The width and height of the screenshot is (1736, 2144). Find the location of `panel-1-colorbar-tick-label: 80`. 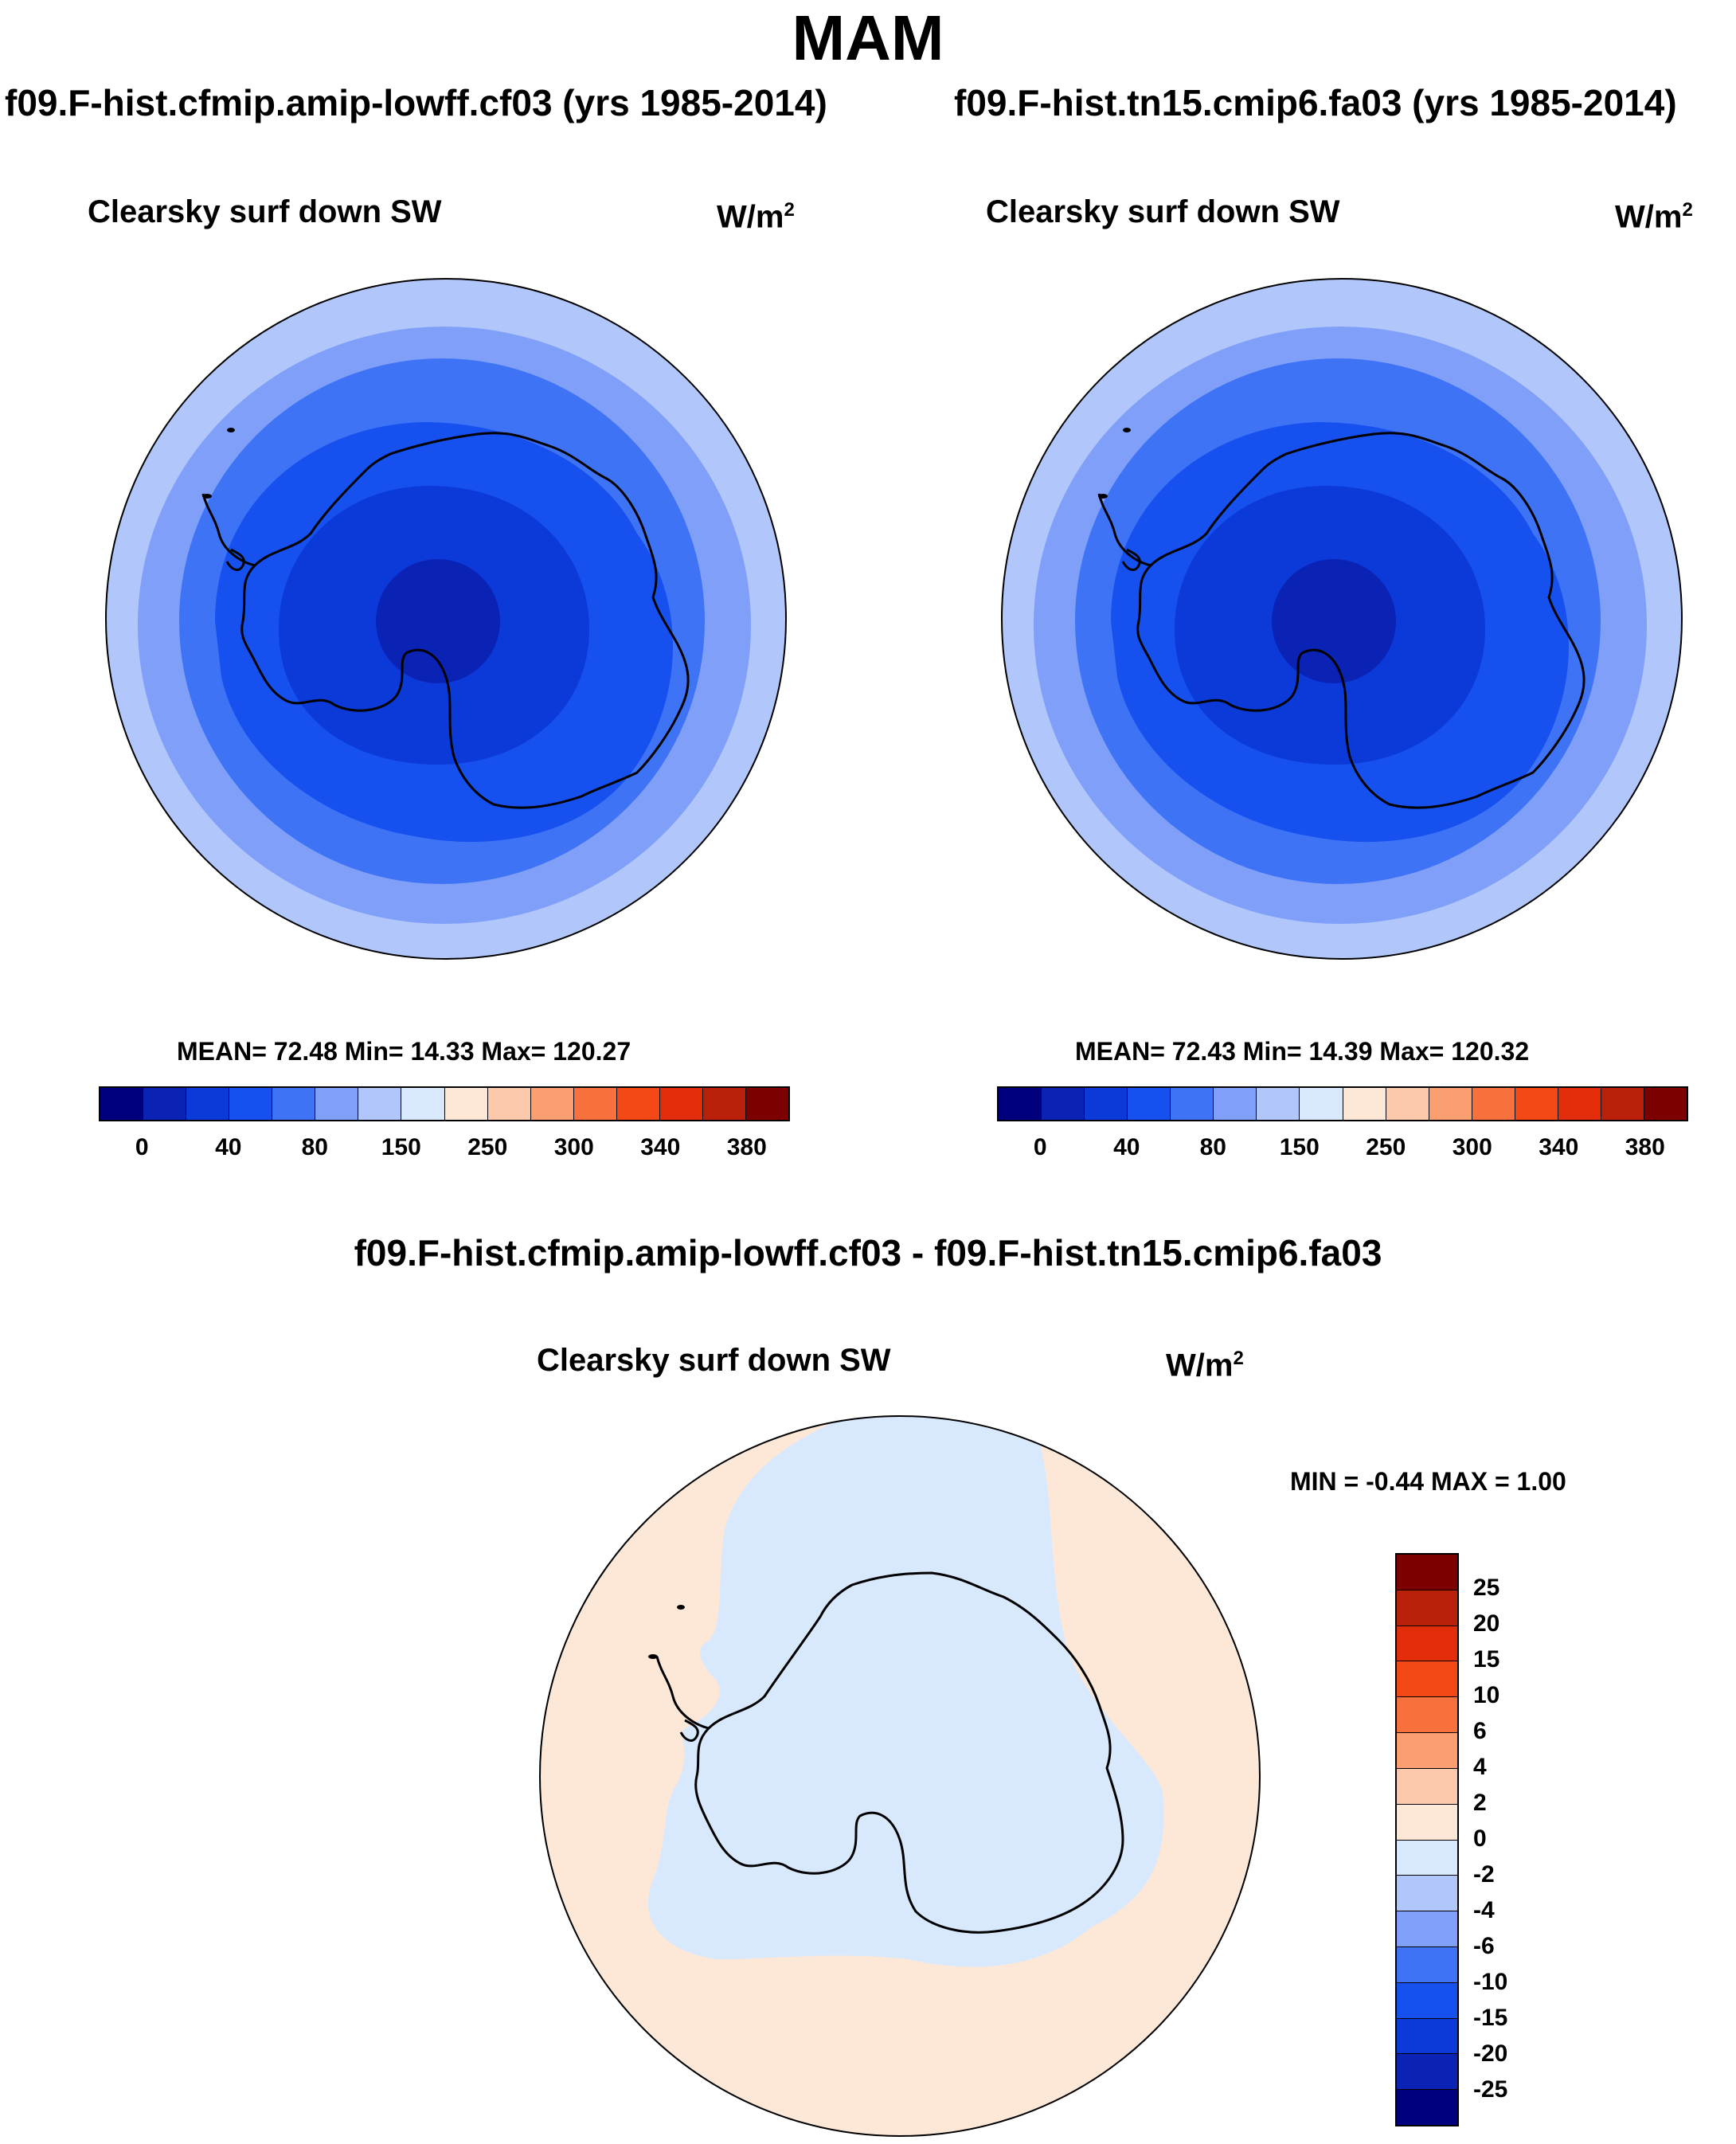

panel-1-colorbar-tick-label: 80 is located at coordinates (314, 1147).